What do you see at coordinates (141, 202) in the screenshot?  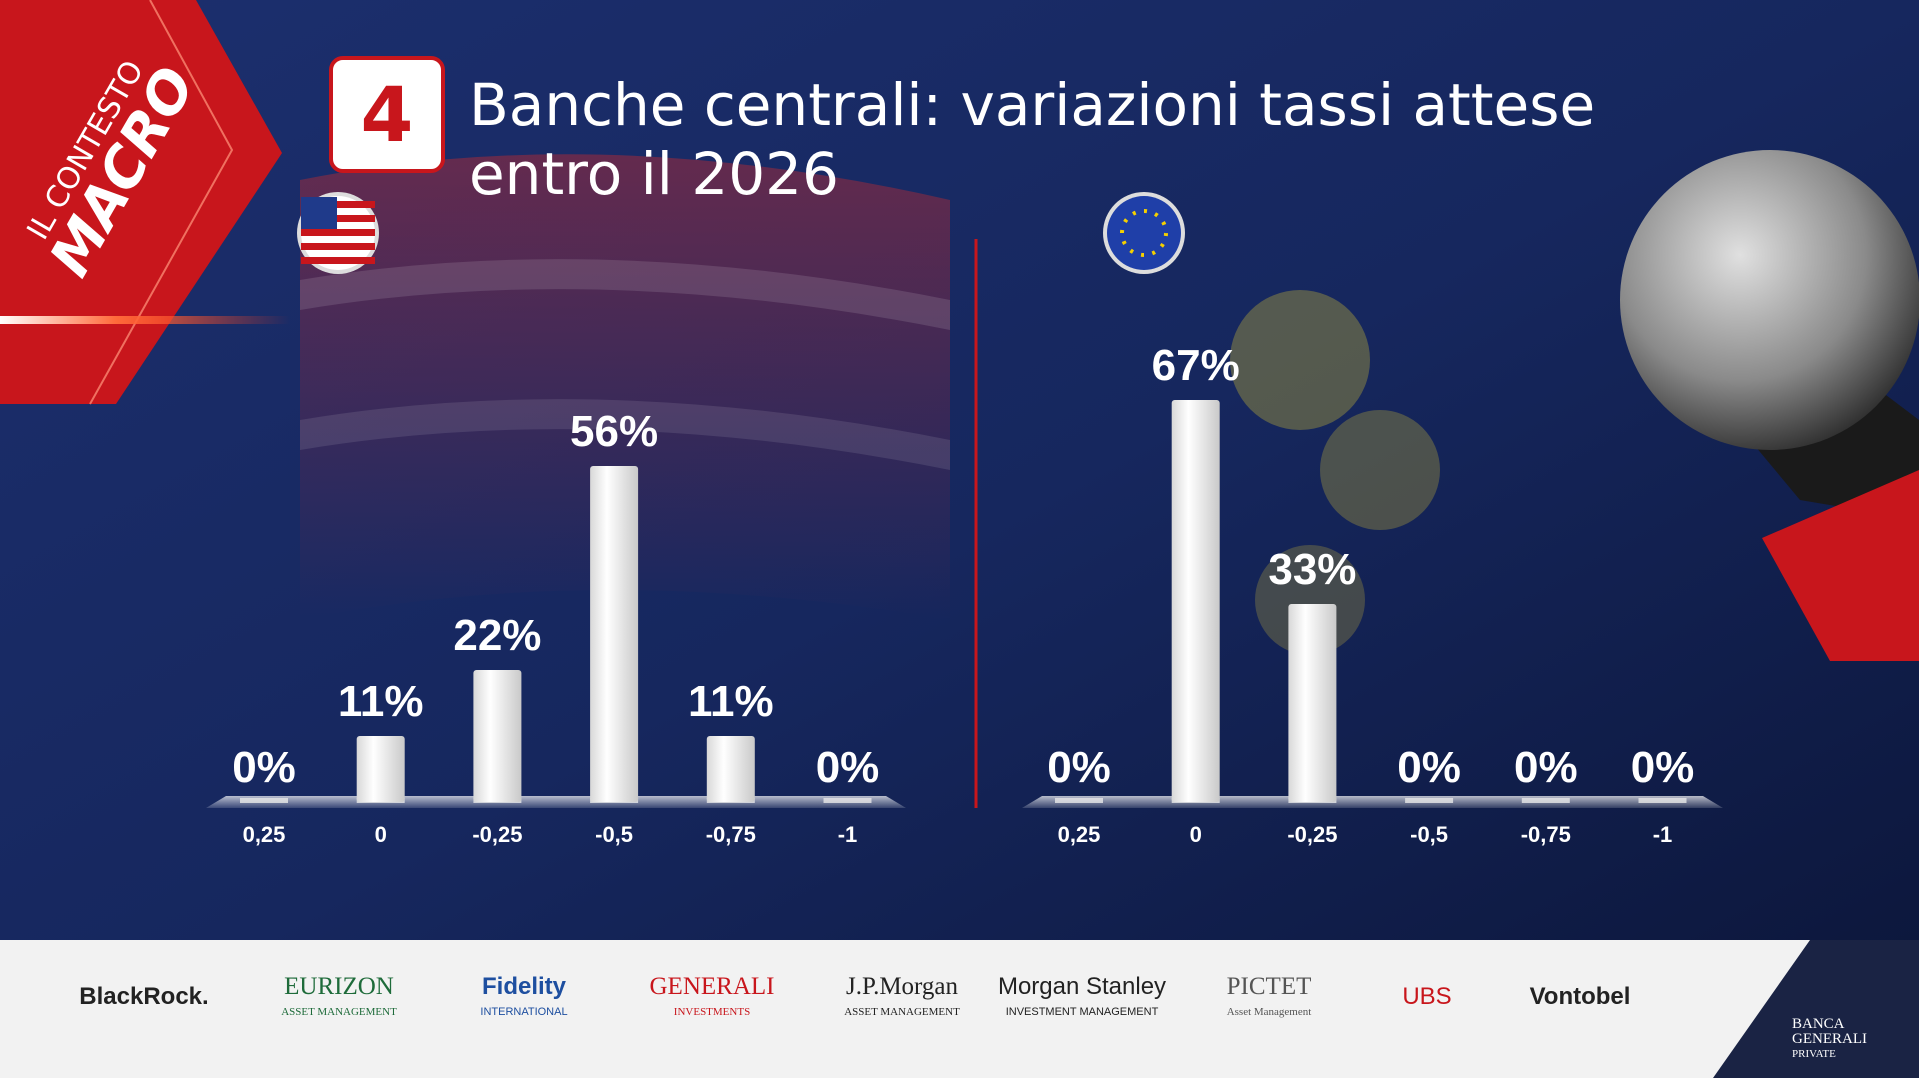 I see `badge` at bounding box center [141, 202].